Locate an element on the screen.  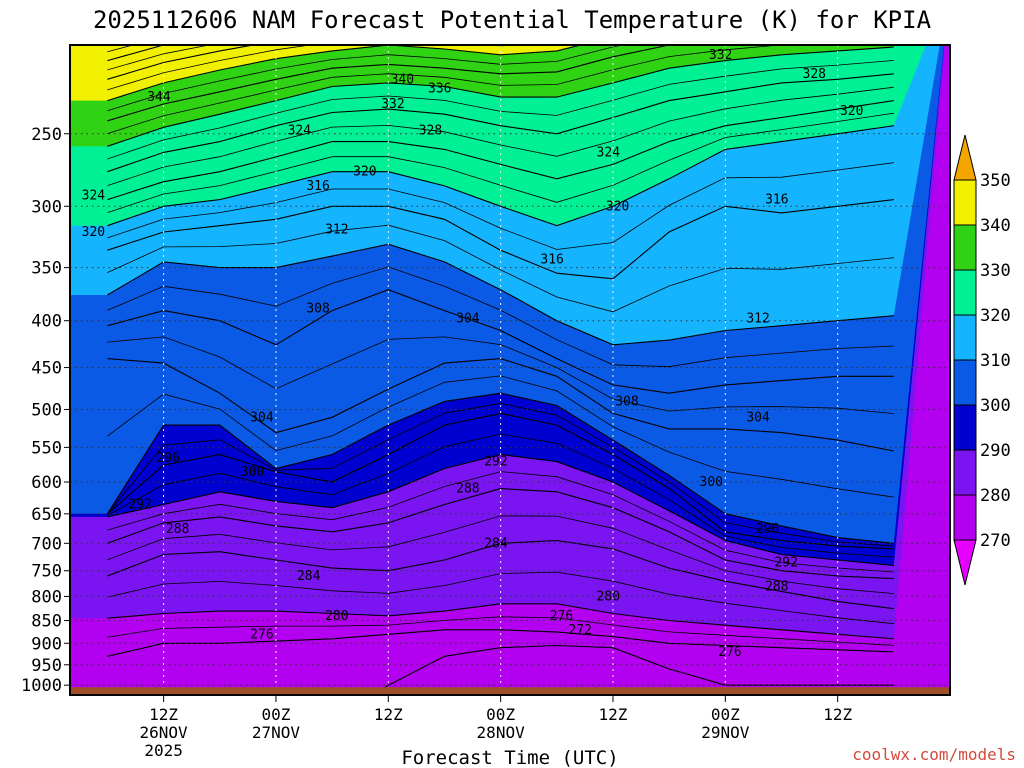
colorbar-tick-label: 330 is located at coordinates (995, 271).